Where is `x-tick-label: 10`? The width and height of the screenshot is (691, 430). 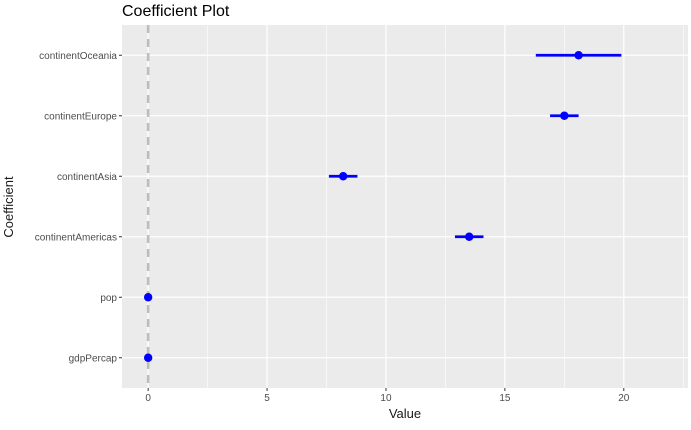 x-tick-label: 10 is located at coordinates (386, 398).